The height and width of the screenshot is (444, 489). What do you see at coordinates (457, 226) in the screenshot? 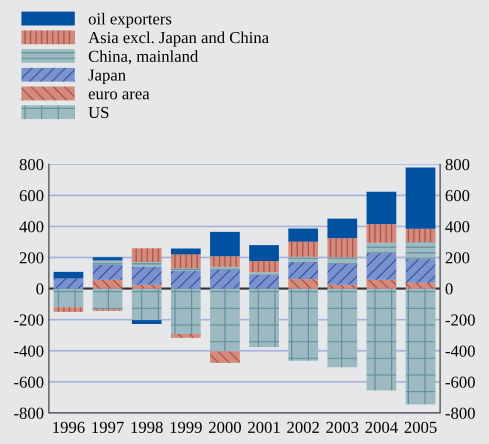
I see `y2-tick-label: 400` at bounding box center [457, 226].